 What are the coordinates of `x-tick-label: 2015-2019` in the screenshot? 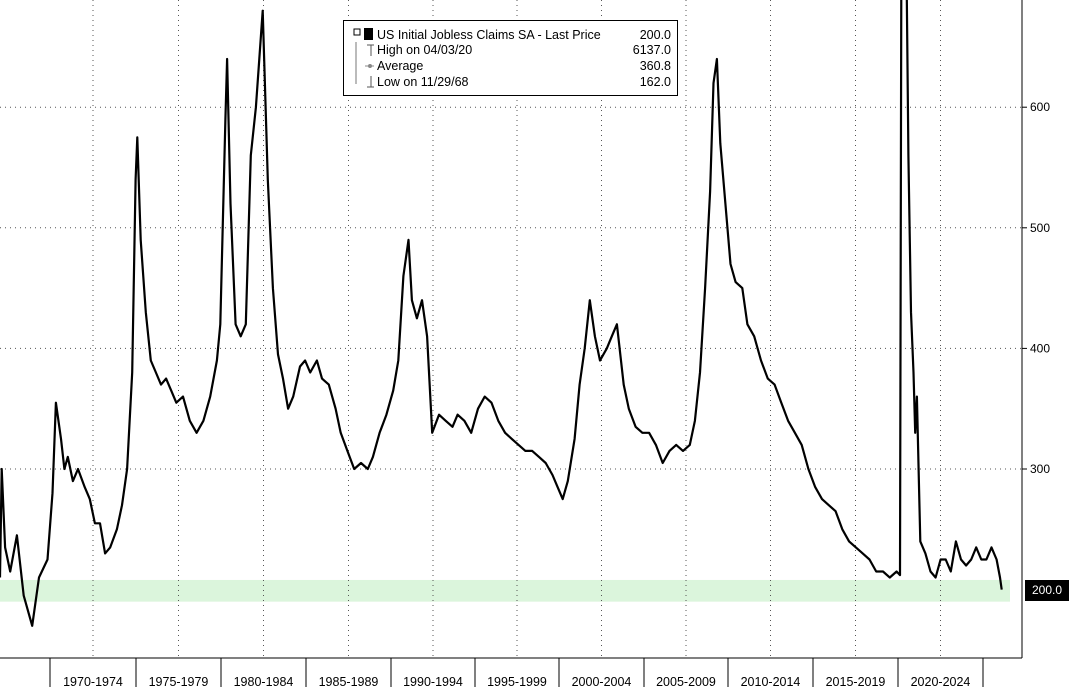 It's located at (856, 681).